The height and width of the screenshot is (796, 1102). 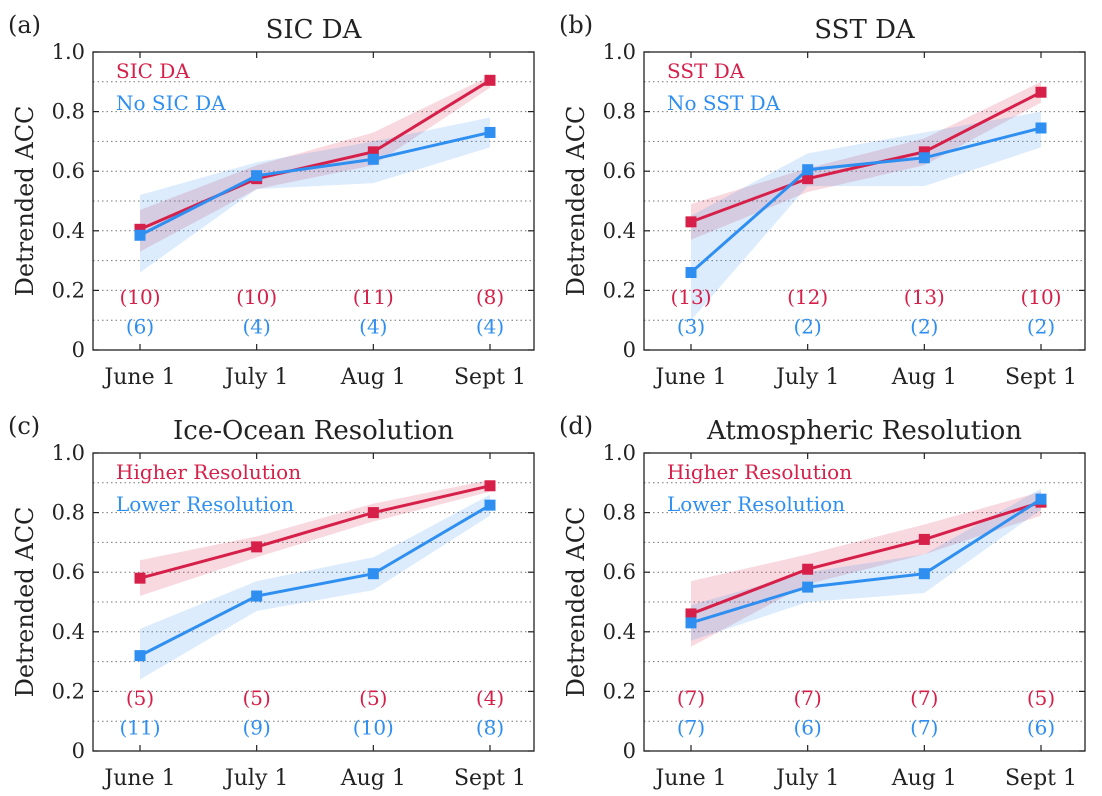 I want to click on chart-title: SST DA, so click(x=865, y=30).